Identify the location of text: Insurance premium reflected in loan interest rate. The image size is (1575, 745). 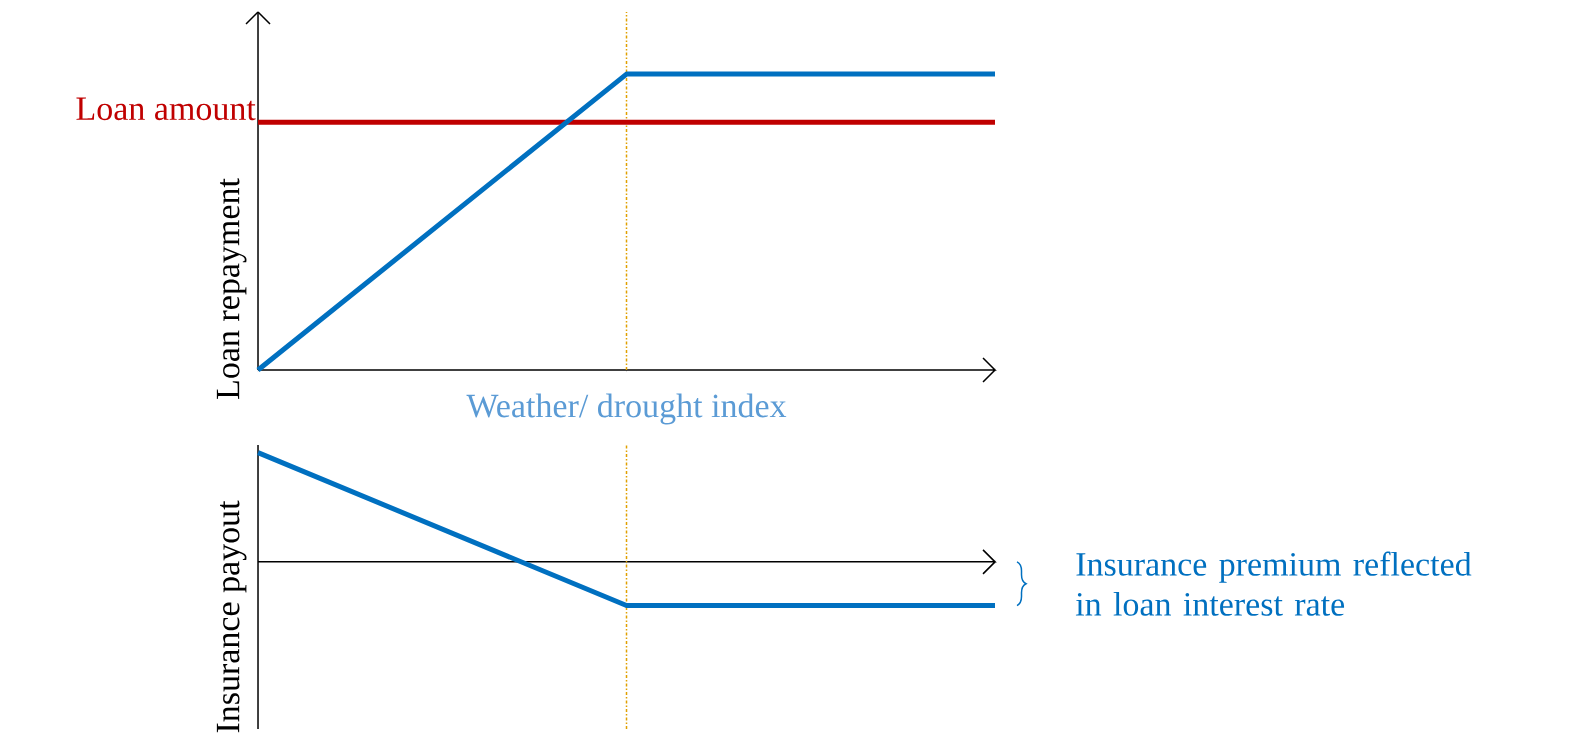
(1273, 583).